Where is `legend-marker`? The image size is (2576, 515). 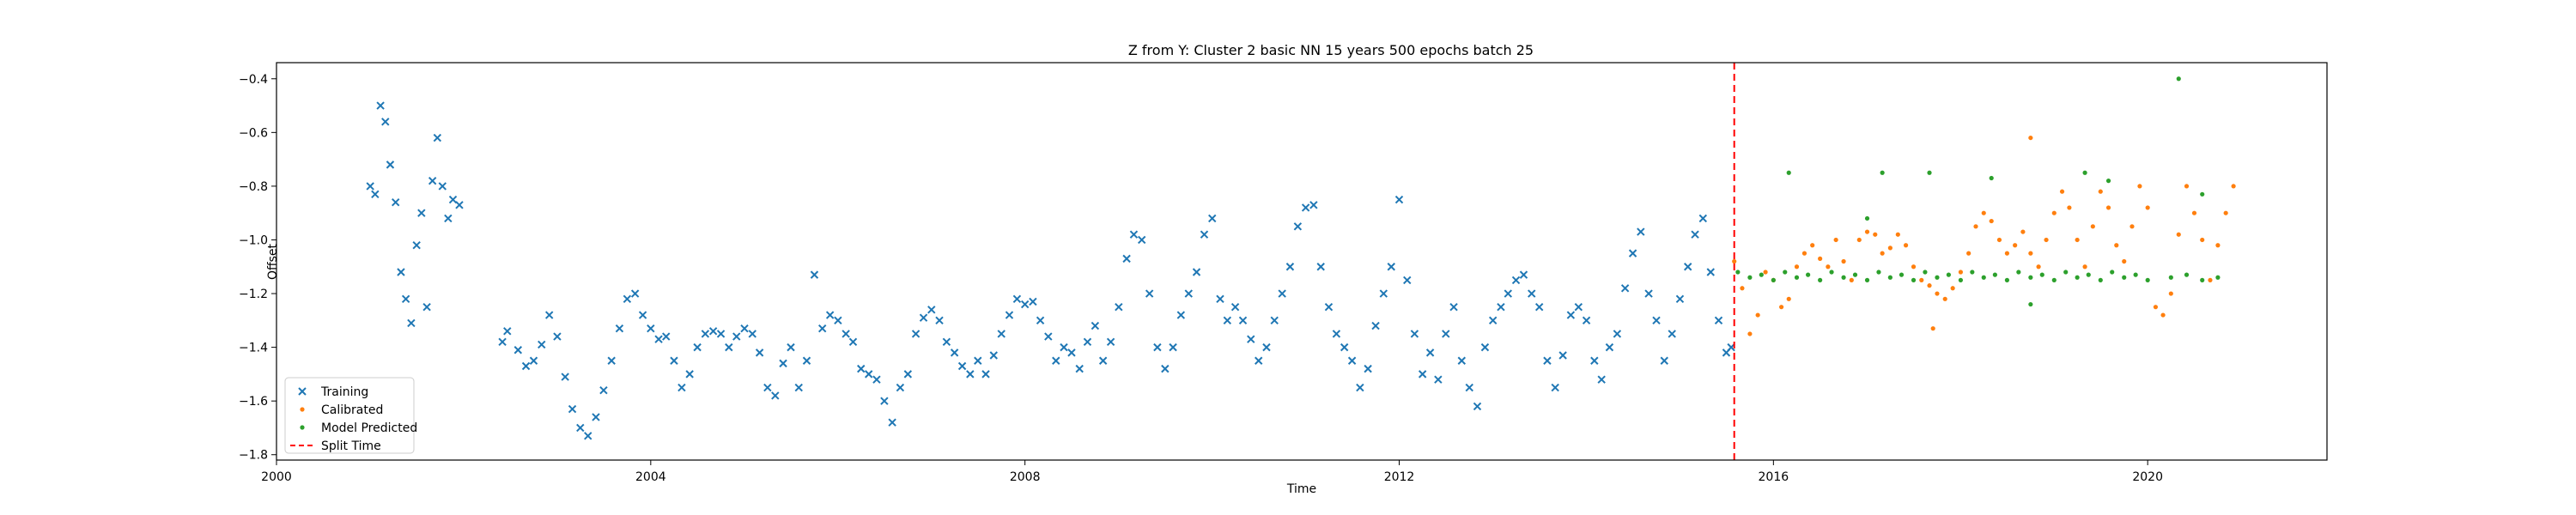 legend-marker is located at coordinates (302, 409).